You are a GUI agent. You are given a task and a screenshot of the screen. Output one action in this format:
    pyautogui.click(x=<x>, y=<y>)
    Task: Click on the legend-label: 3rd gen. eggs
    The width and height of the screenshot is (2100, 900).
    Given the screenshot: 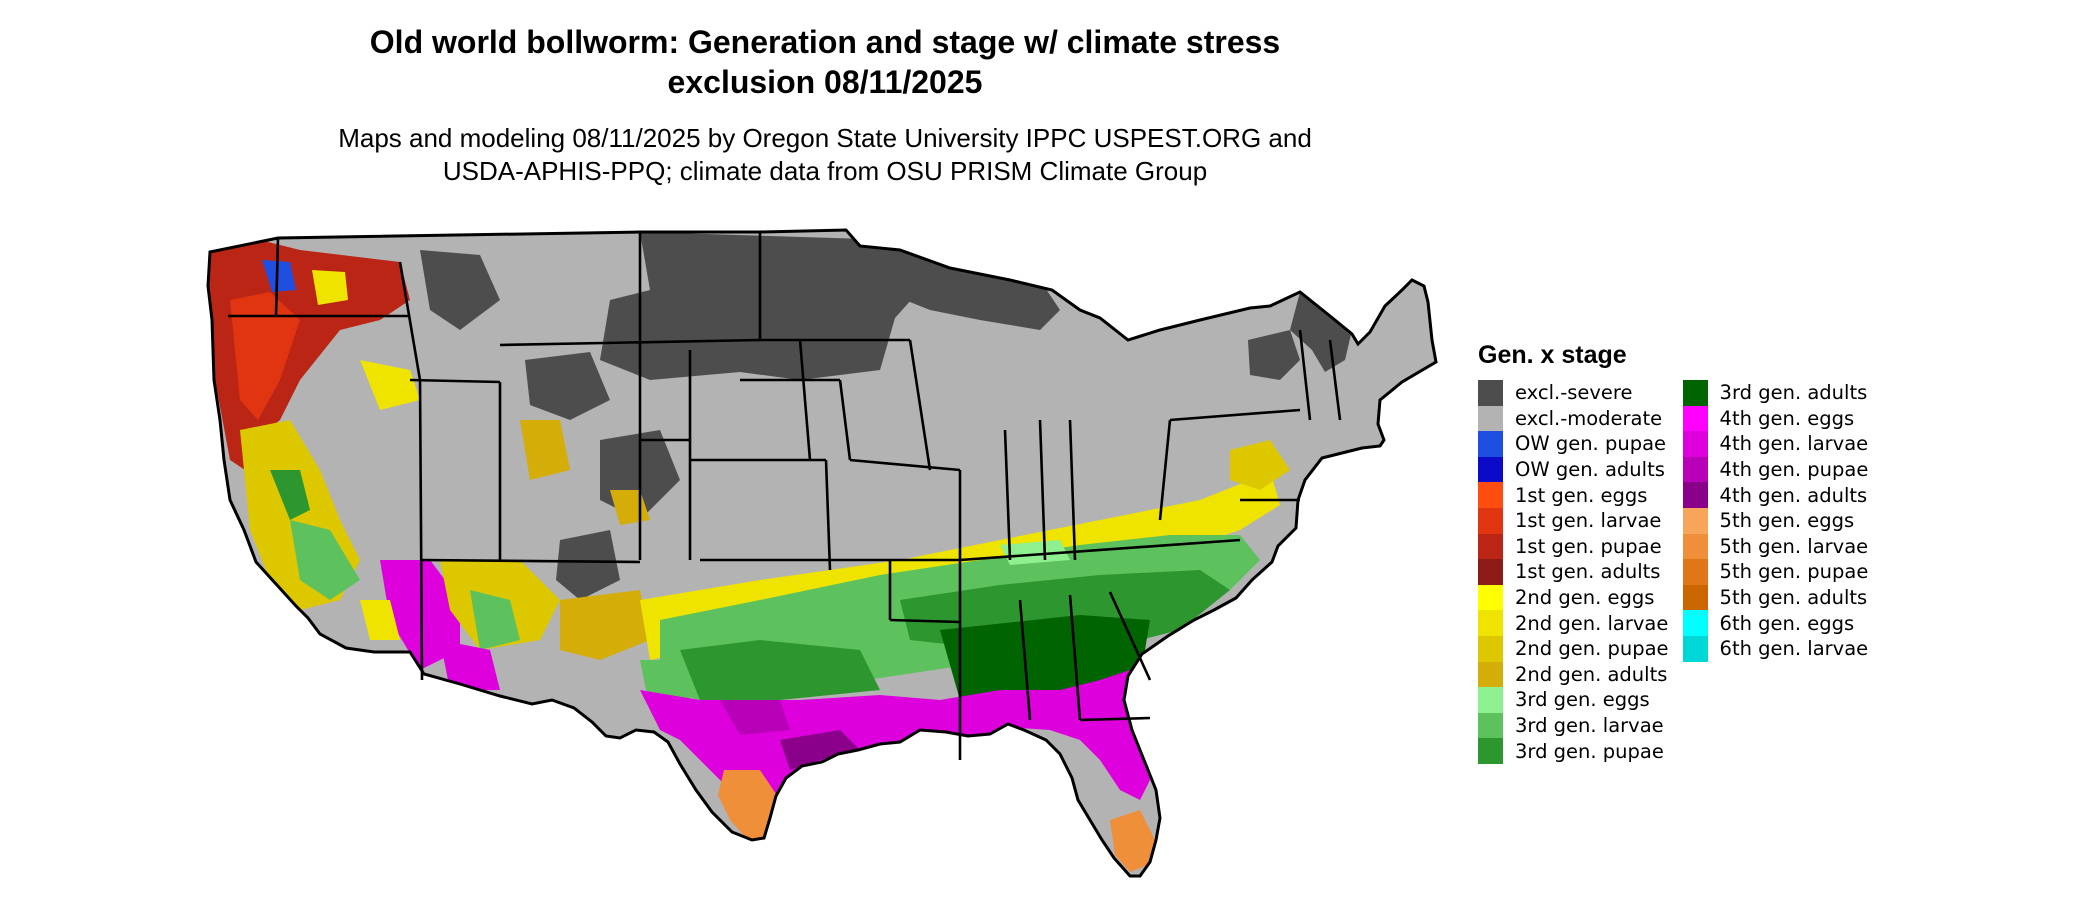 What is the action you would take?
    pyautogui.click(x=1582, y=700)
    